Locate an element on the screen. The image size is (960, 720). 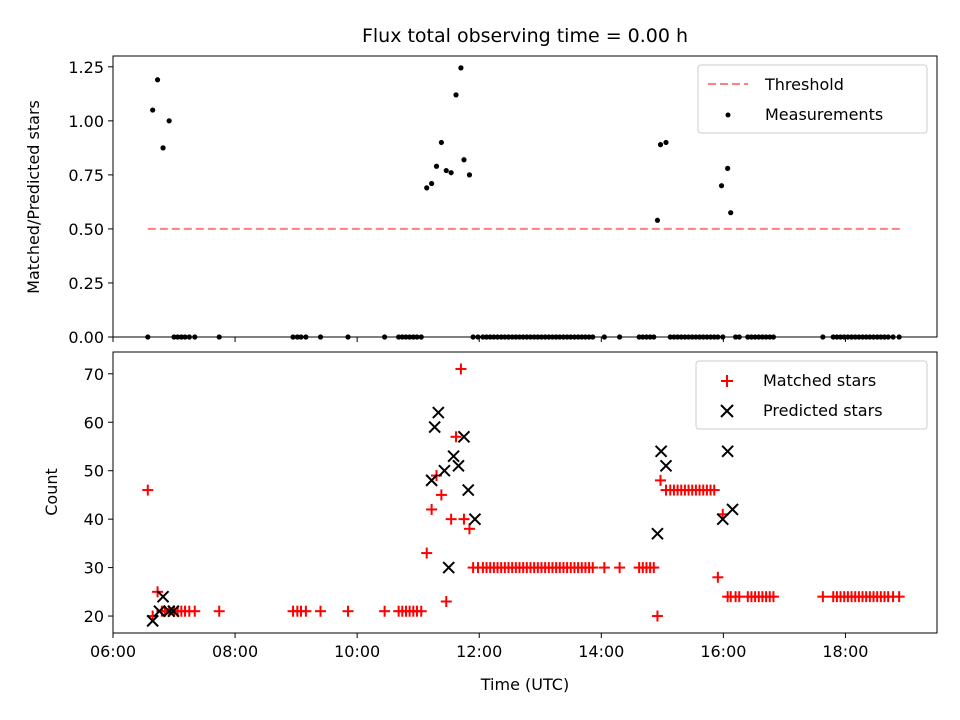
predicted-legend-swatch is located at coordinates (727, 411).